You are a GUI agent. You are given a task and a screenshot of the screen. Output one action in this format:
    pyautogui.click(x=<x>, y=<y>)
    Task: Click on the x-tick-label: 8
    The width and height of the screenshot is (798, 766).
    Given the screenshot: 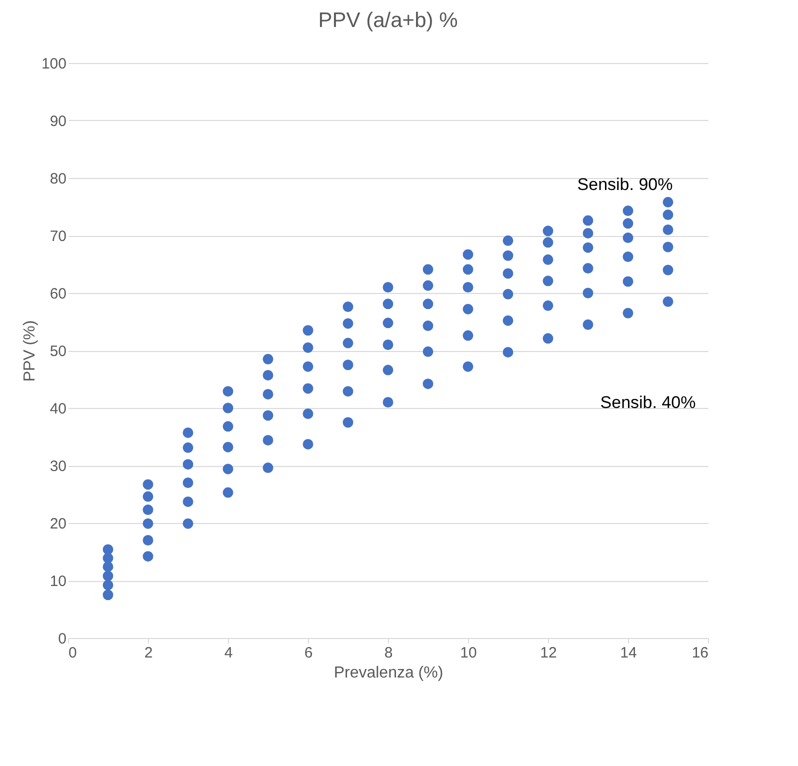 What is the action you would take?
    pyautogui.click(x=388, y=653)
    